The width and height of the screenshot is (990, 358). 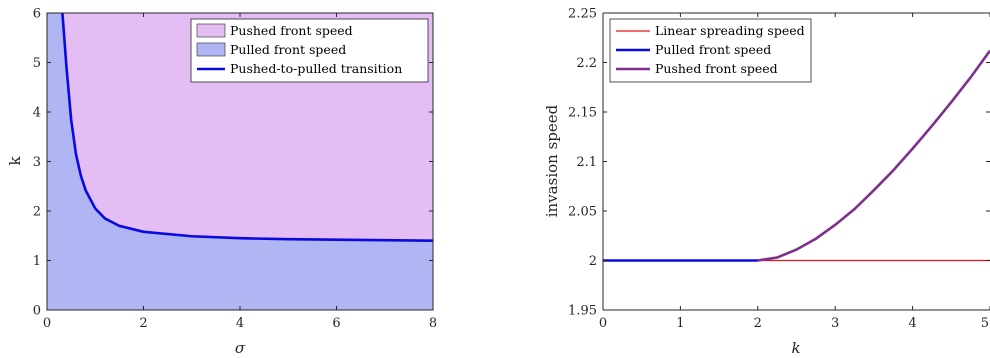 I want to click on right-x-axis-label: k, so click(x=795, y=348).